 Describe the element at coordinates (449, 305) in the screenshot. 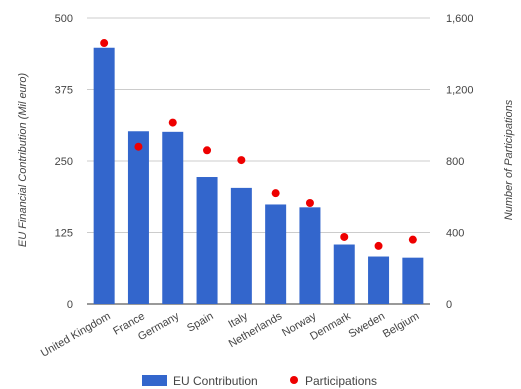

I see `y2-tick-label: 0` at that location.